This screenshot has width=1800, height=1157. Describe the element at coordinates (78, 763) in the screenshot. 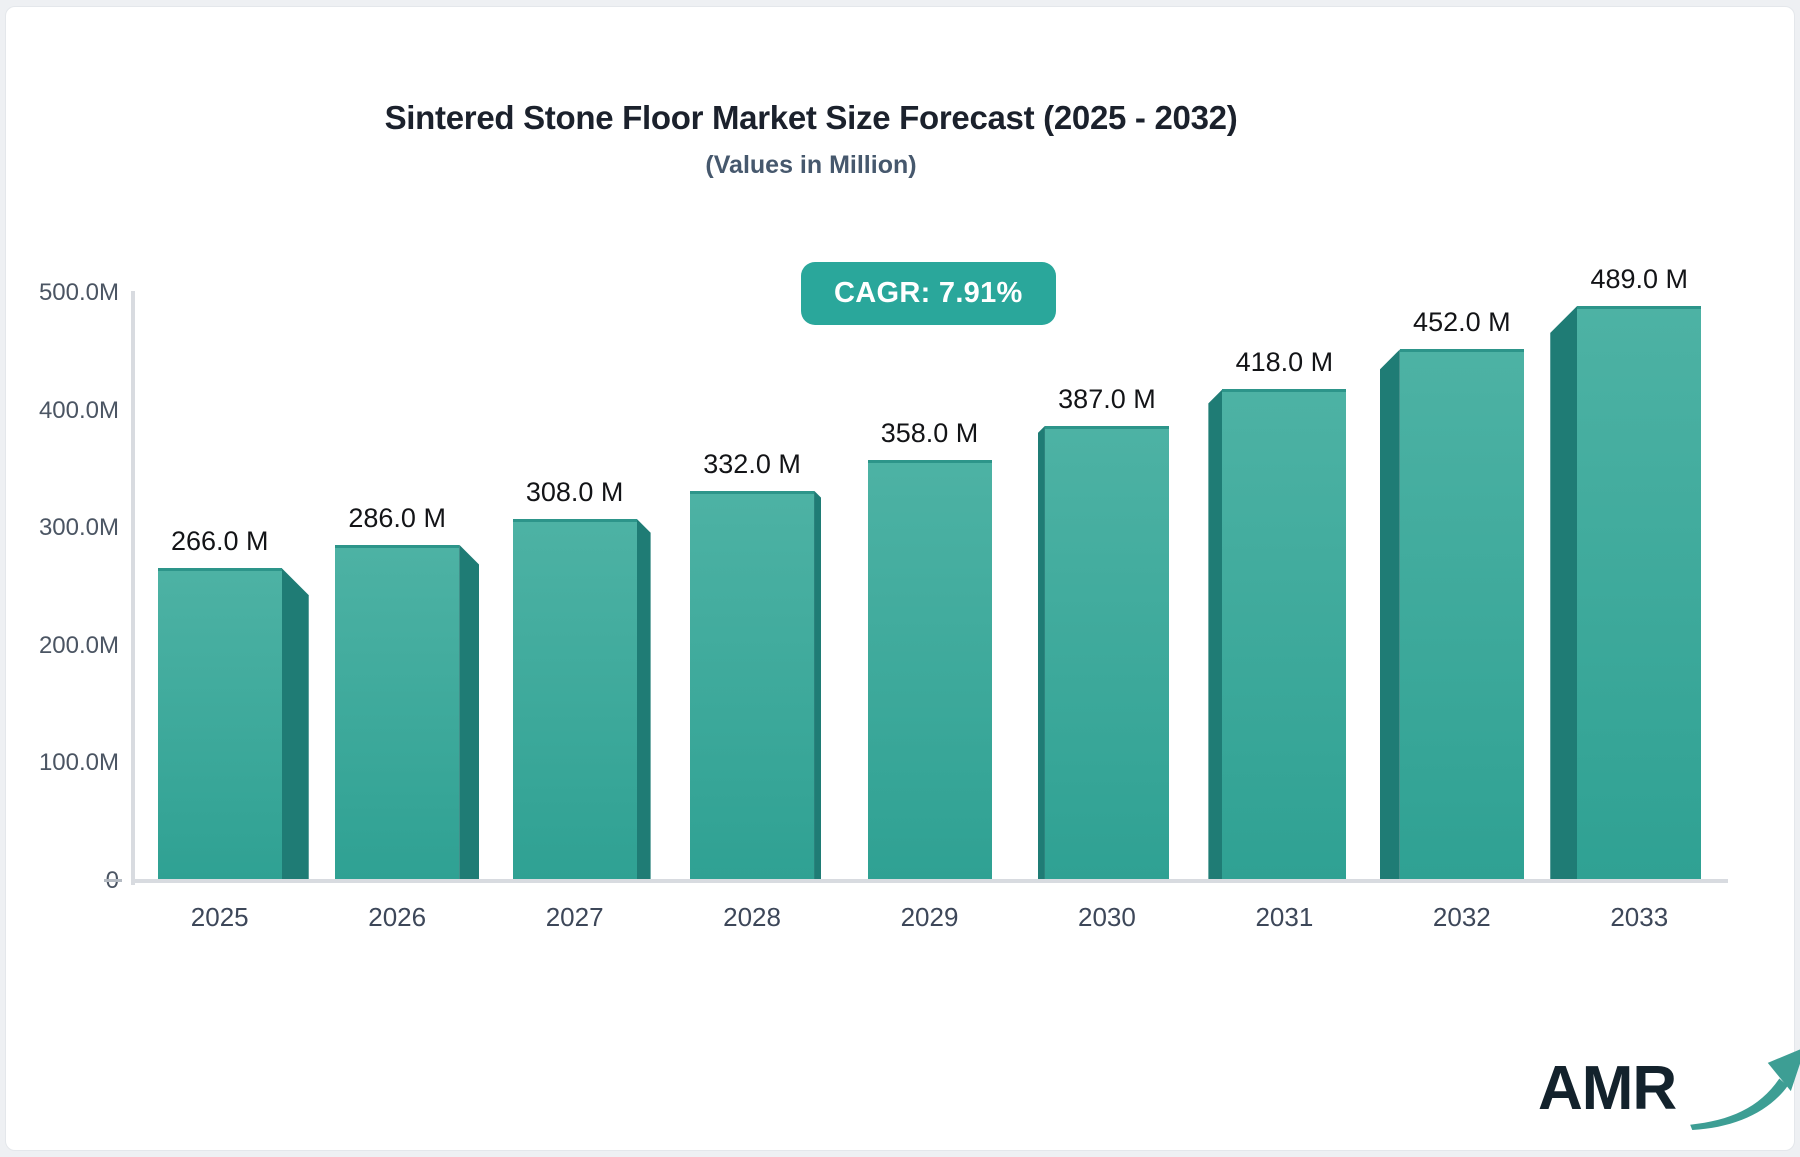

I see `y-axis-tick-label: 100.0M` at that location.